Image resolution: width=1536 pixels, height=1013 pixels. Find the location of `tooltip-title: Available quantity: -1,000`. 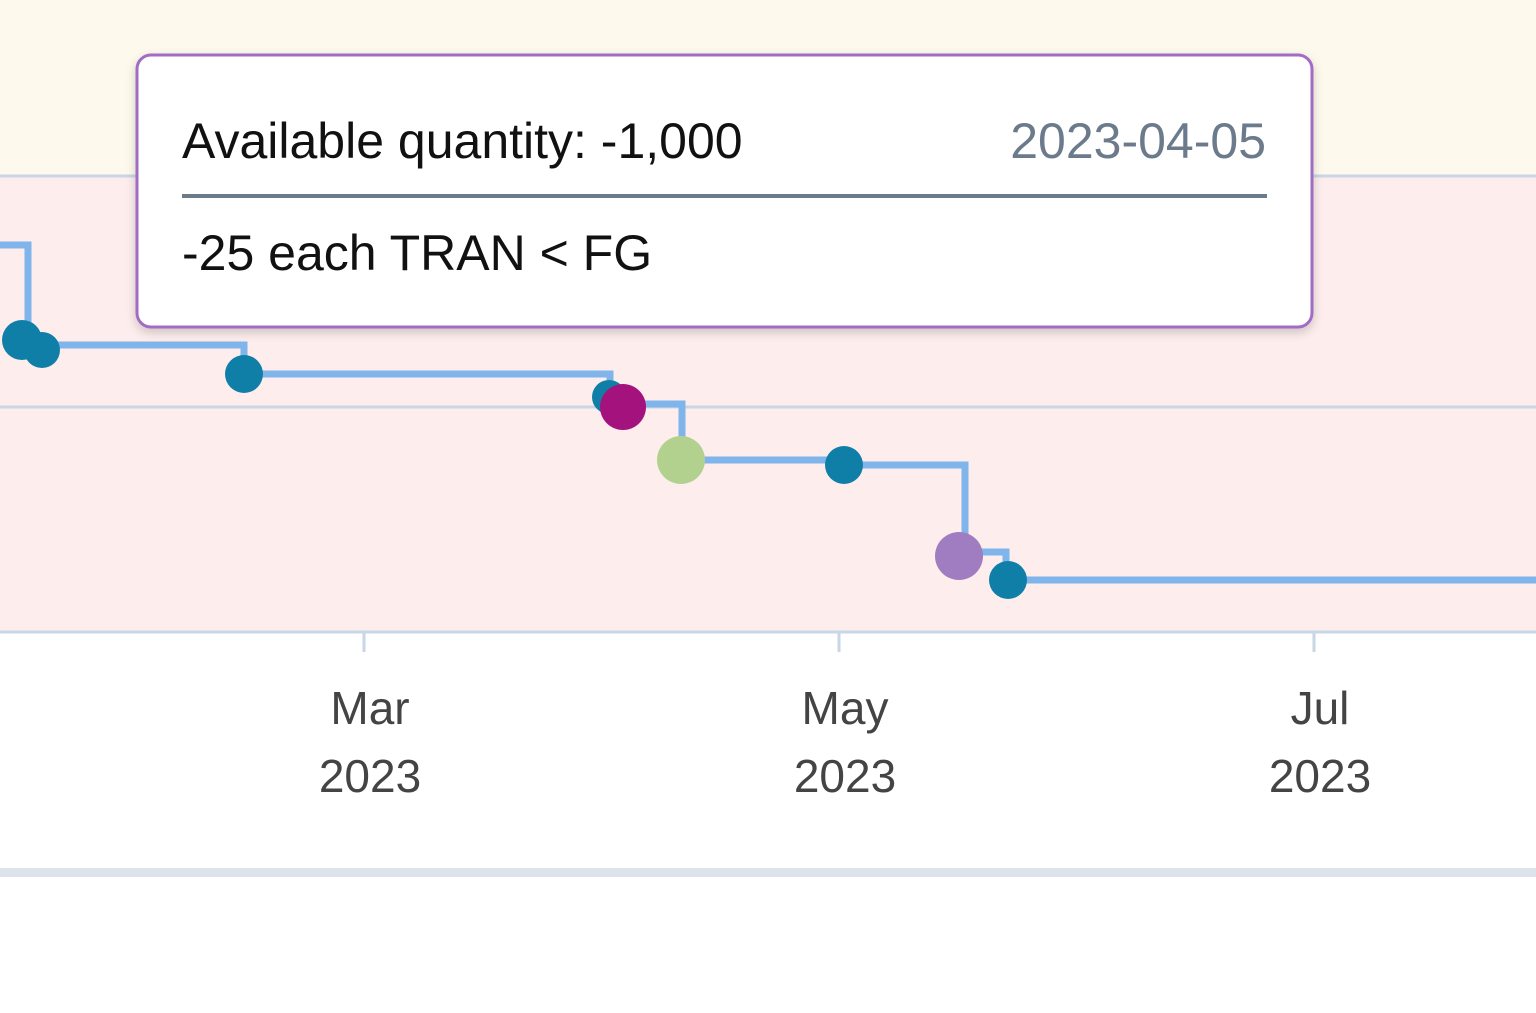

tooltip-title: Available quantity: -1,000 is located at coordinates (462, 141).